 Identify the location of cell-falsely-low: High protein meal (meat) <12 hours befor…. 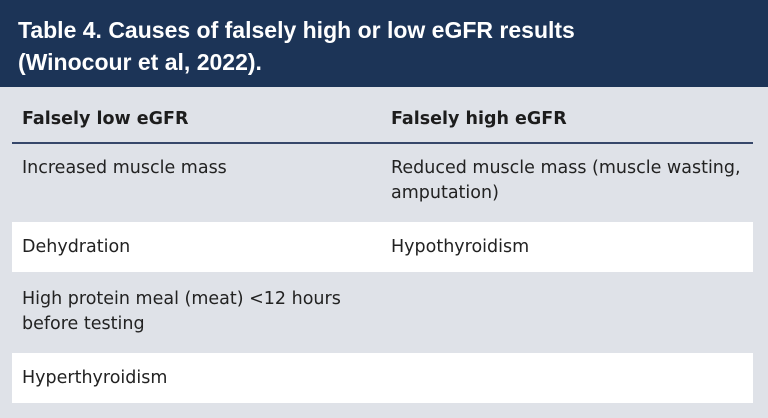
(181, 311).